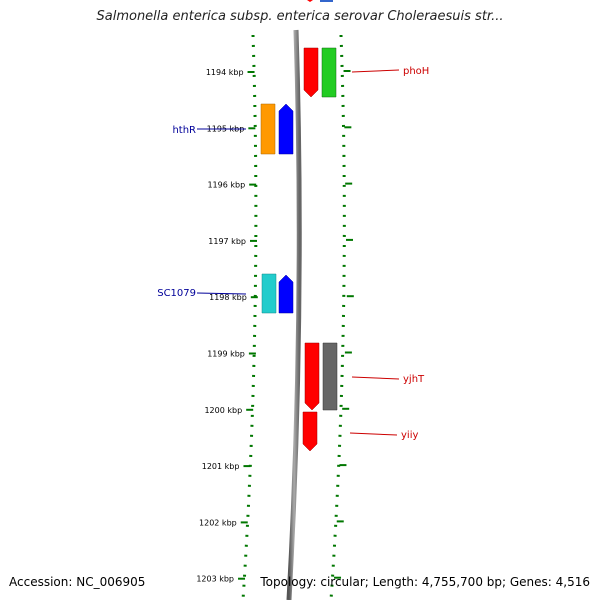 The image size is (600, 600). What do you see at coordinates (226, 185) in the screenshot?
I see `kbp-tick-label: 1196 kbp` at bounding box center [226, 185].